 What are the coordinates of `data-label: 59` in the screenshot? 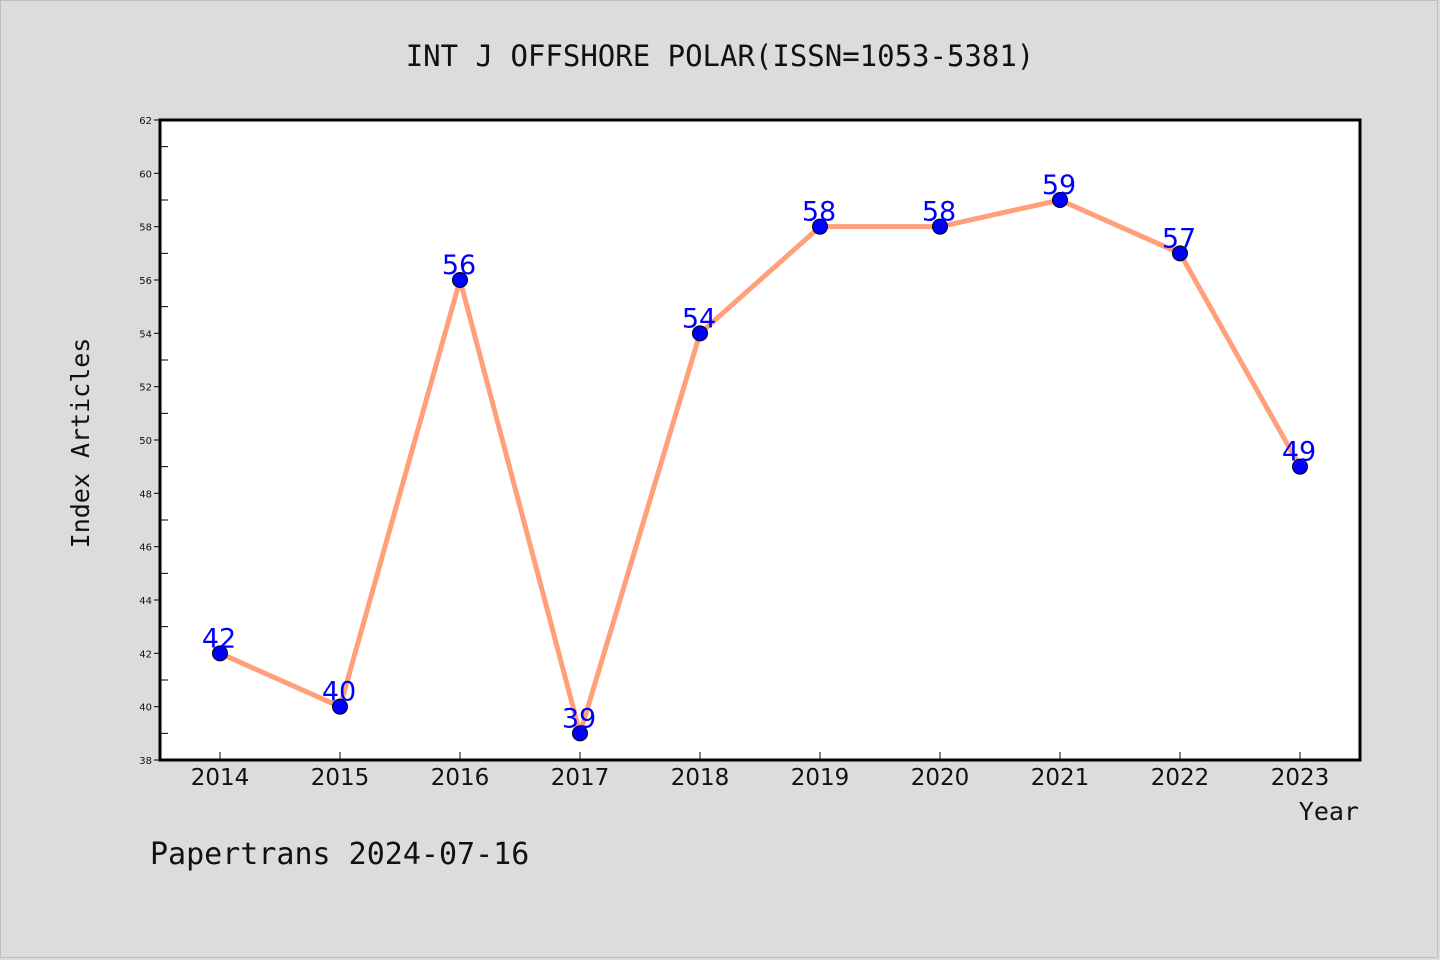 It's located at (1059, 185).